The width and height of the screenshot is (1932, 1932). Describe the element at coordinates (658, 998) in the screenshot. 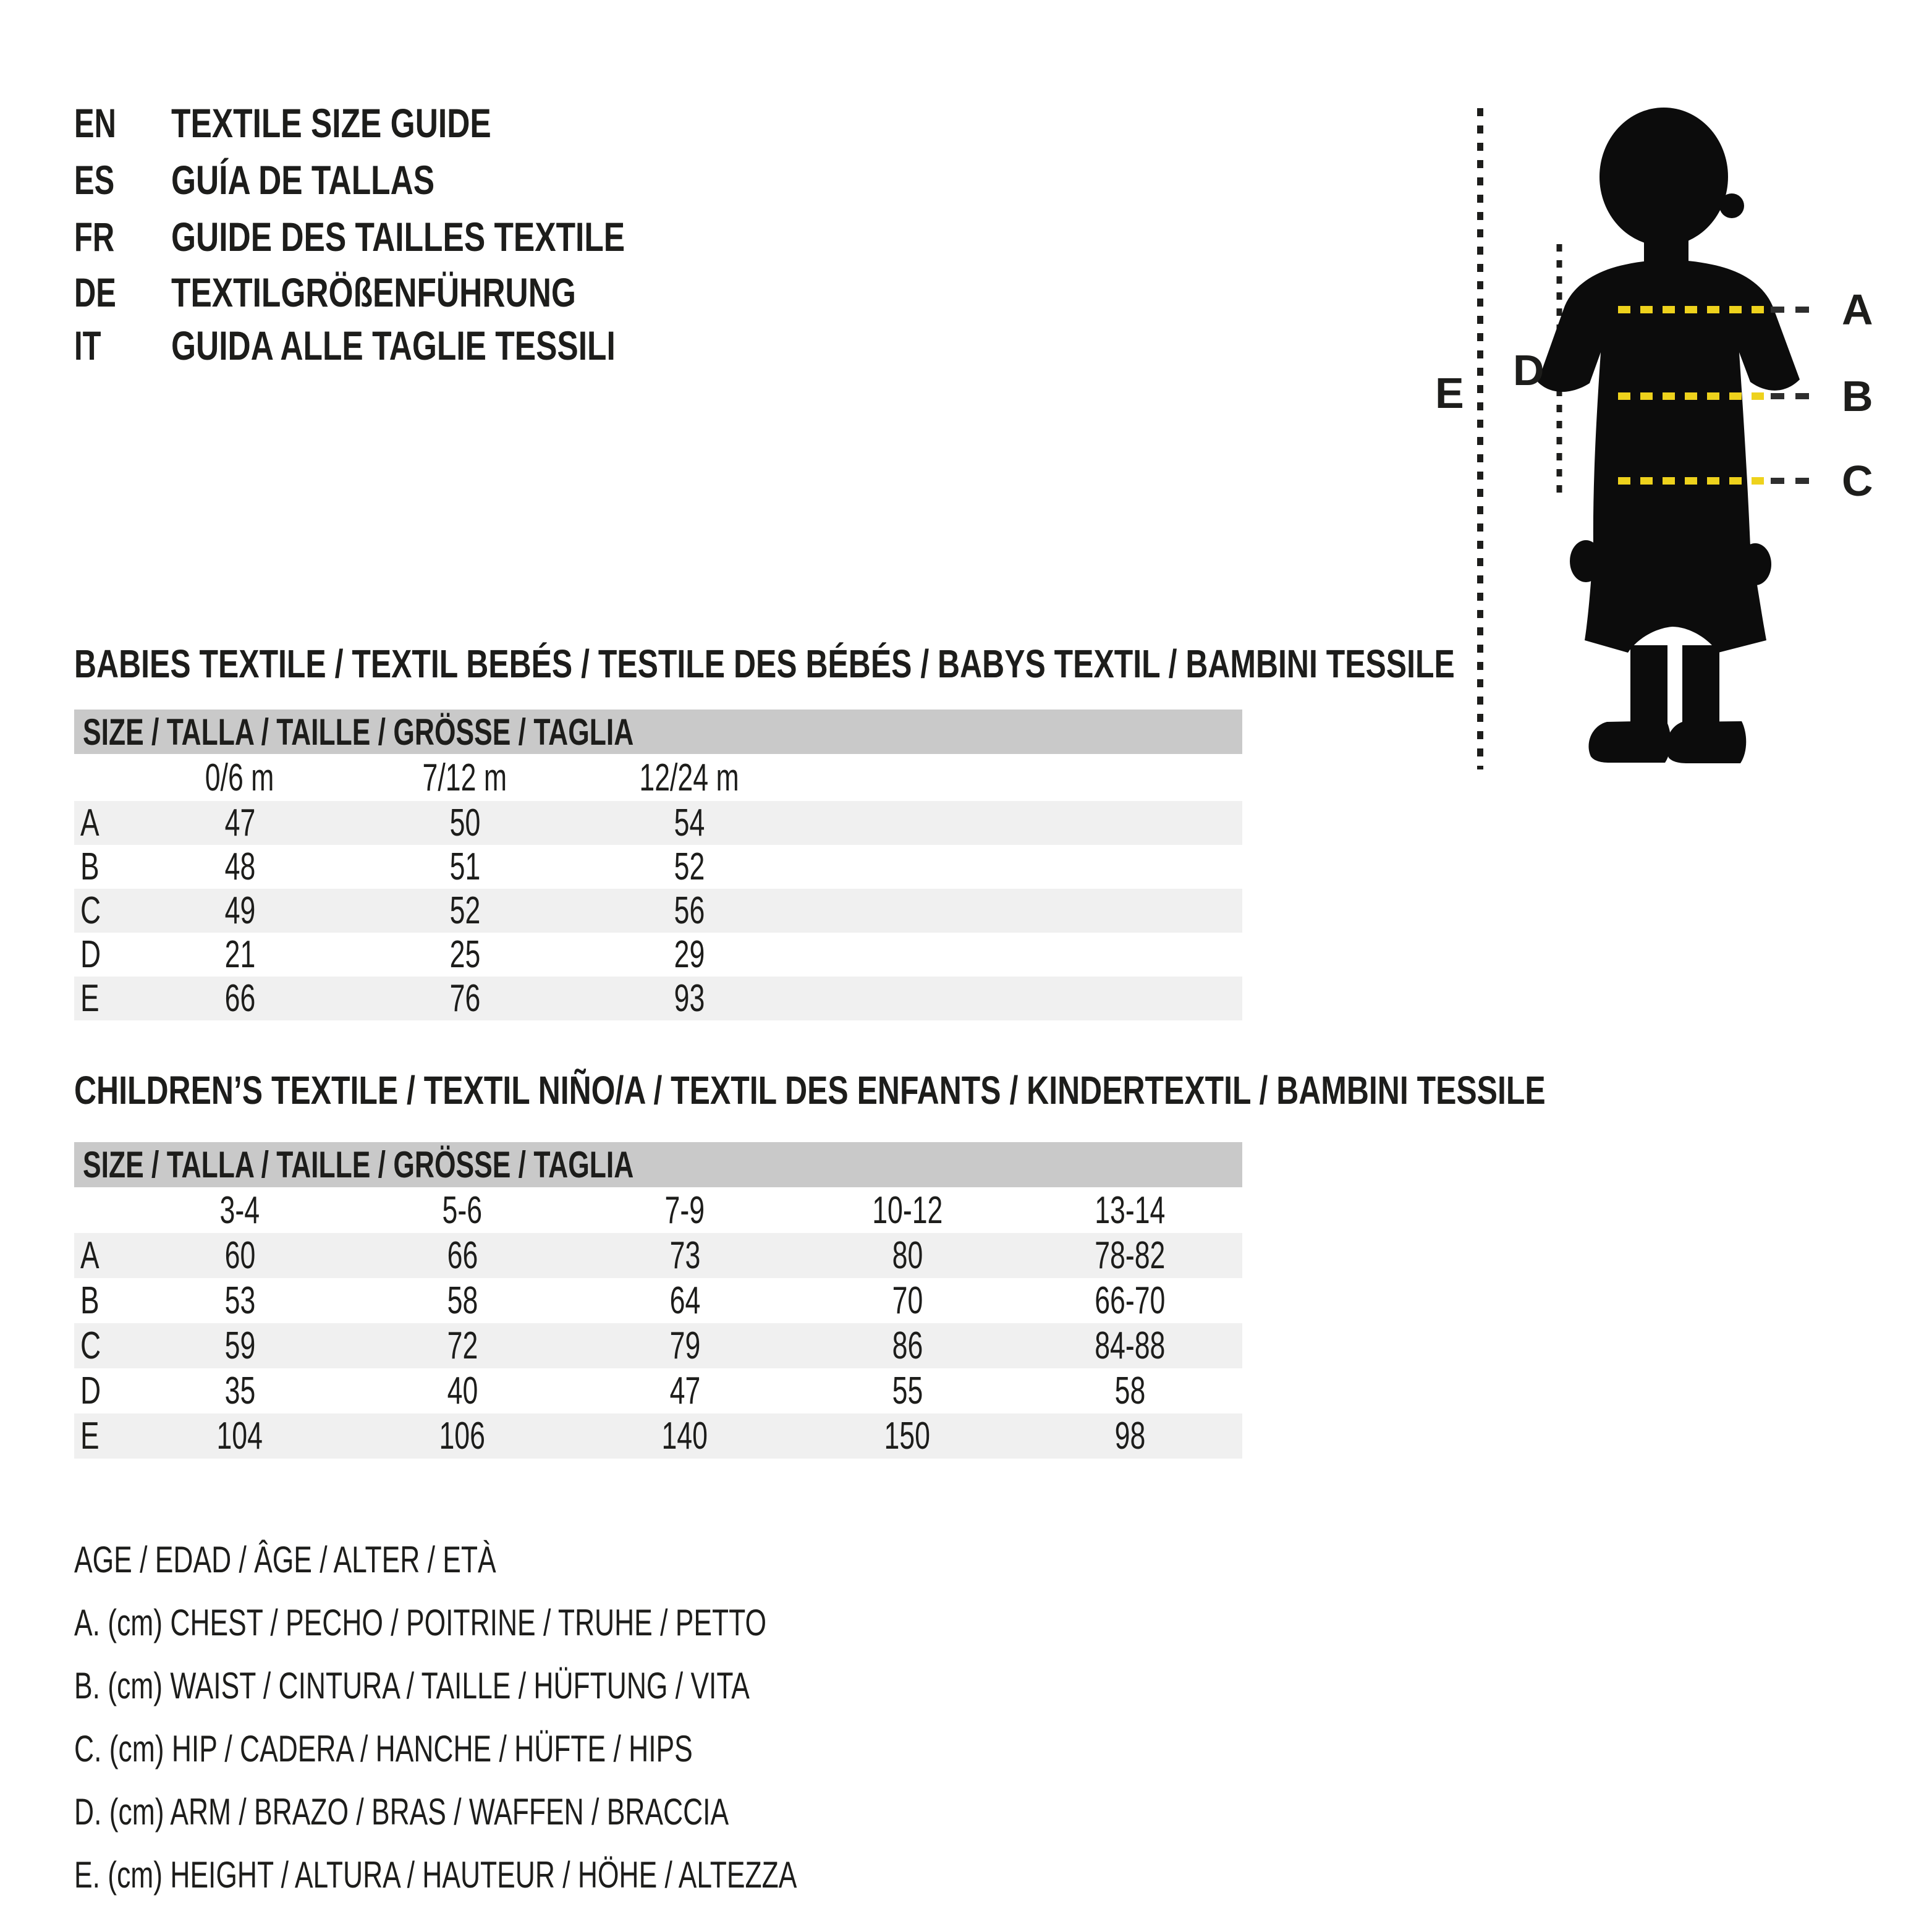

I see `table-row: E 66 76 93` at that location.